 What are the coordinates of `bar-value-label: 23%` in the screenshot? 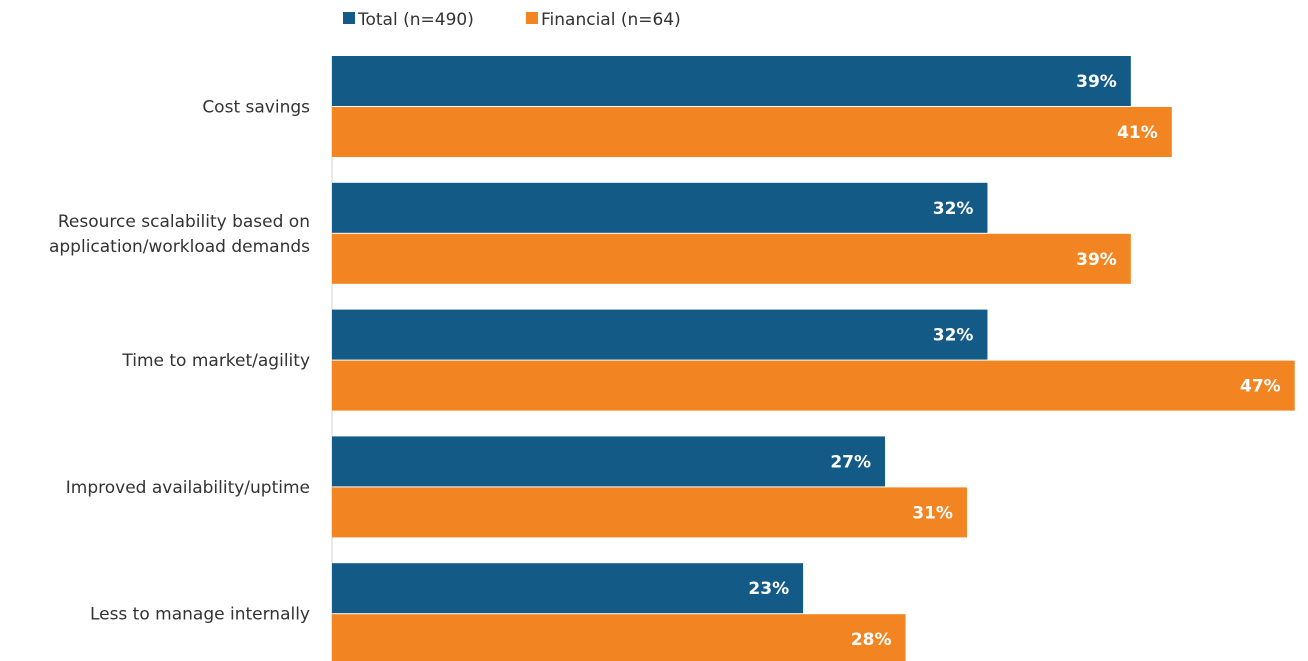 It's located at (768, 589).